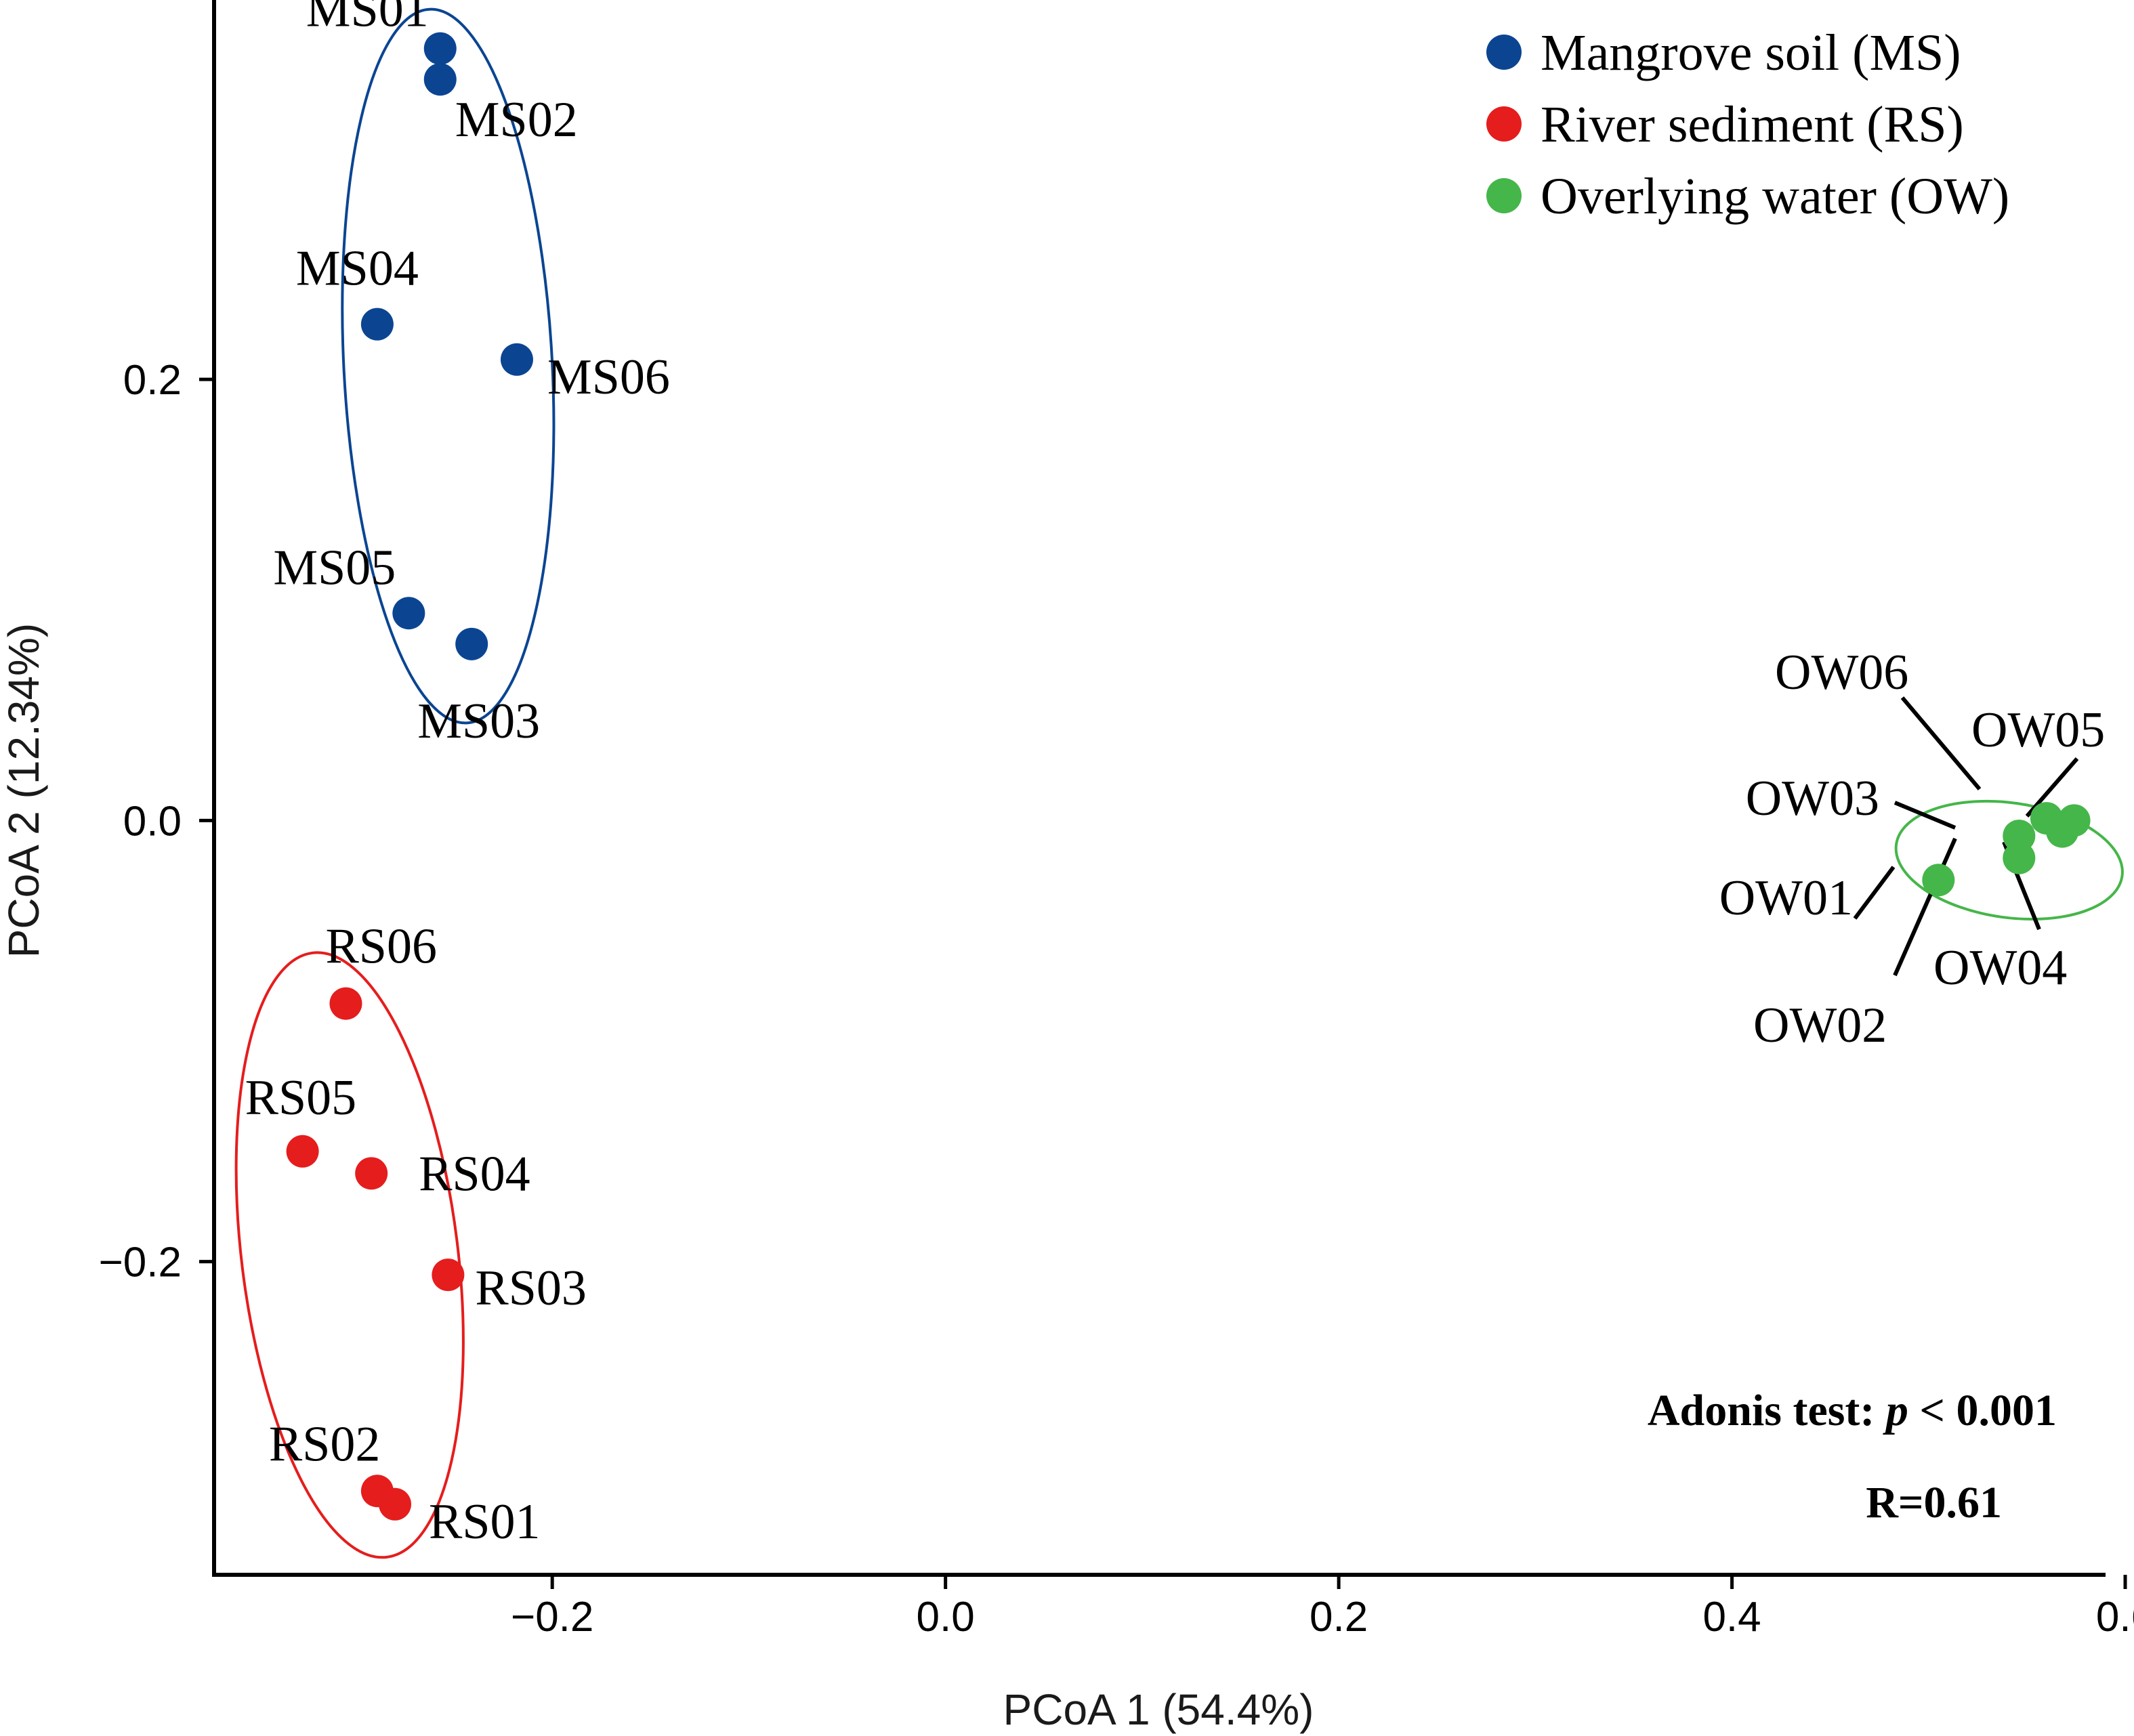 This screenshot has width=2134, height=1736. What do you see at coordinates (2009, 860) in the screenshot?
I see `ow-ellipse` at bounding box center [2009, 860].